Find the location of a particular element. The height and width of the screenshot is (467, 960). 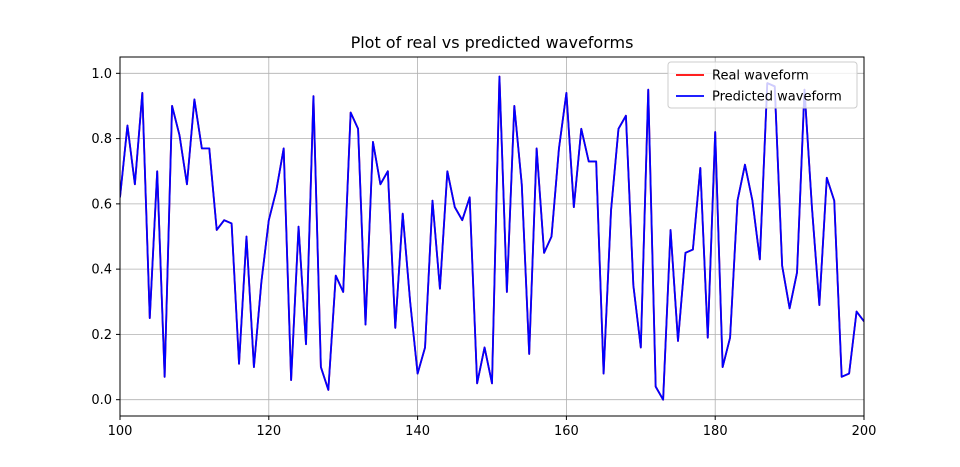

x-tick-label: 120 is located at coordinates (268, 431).